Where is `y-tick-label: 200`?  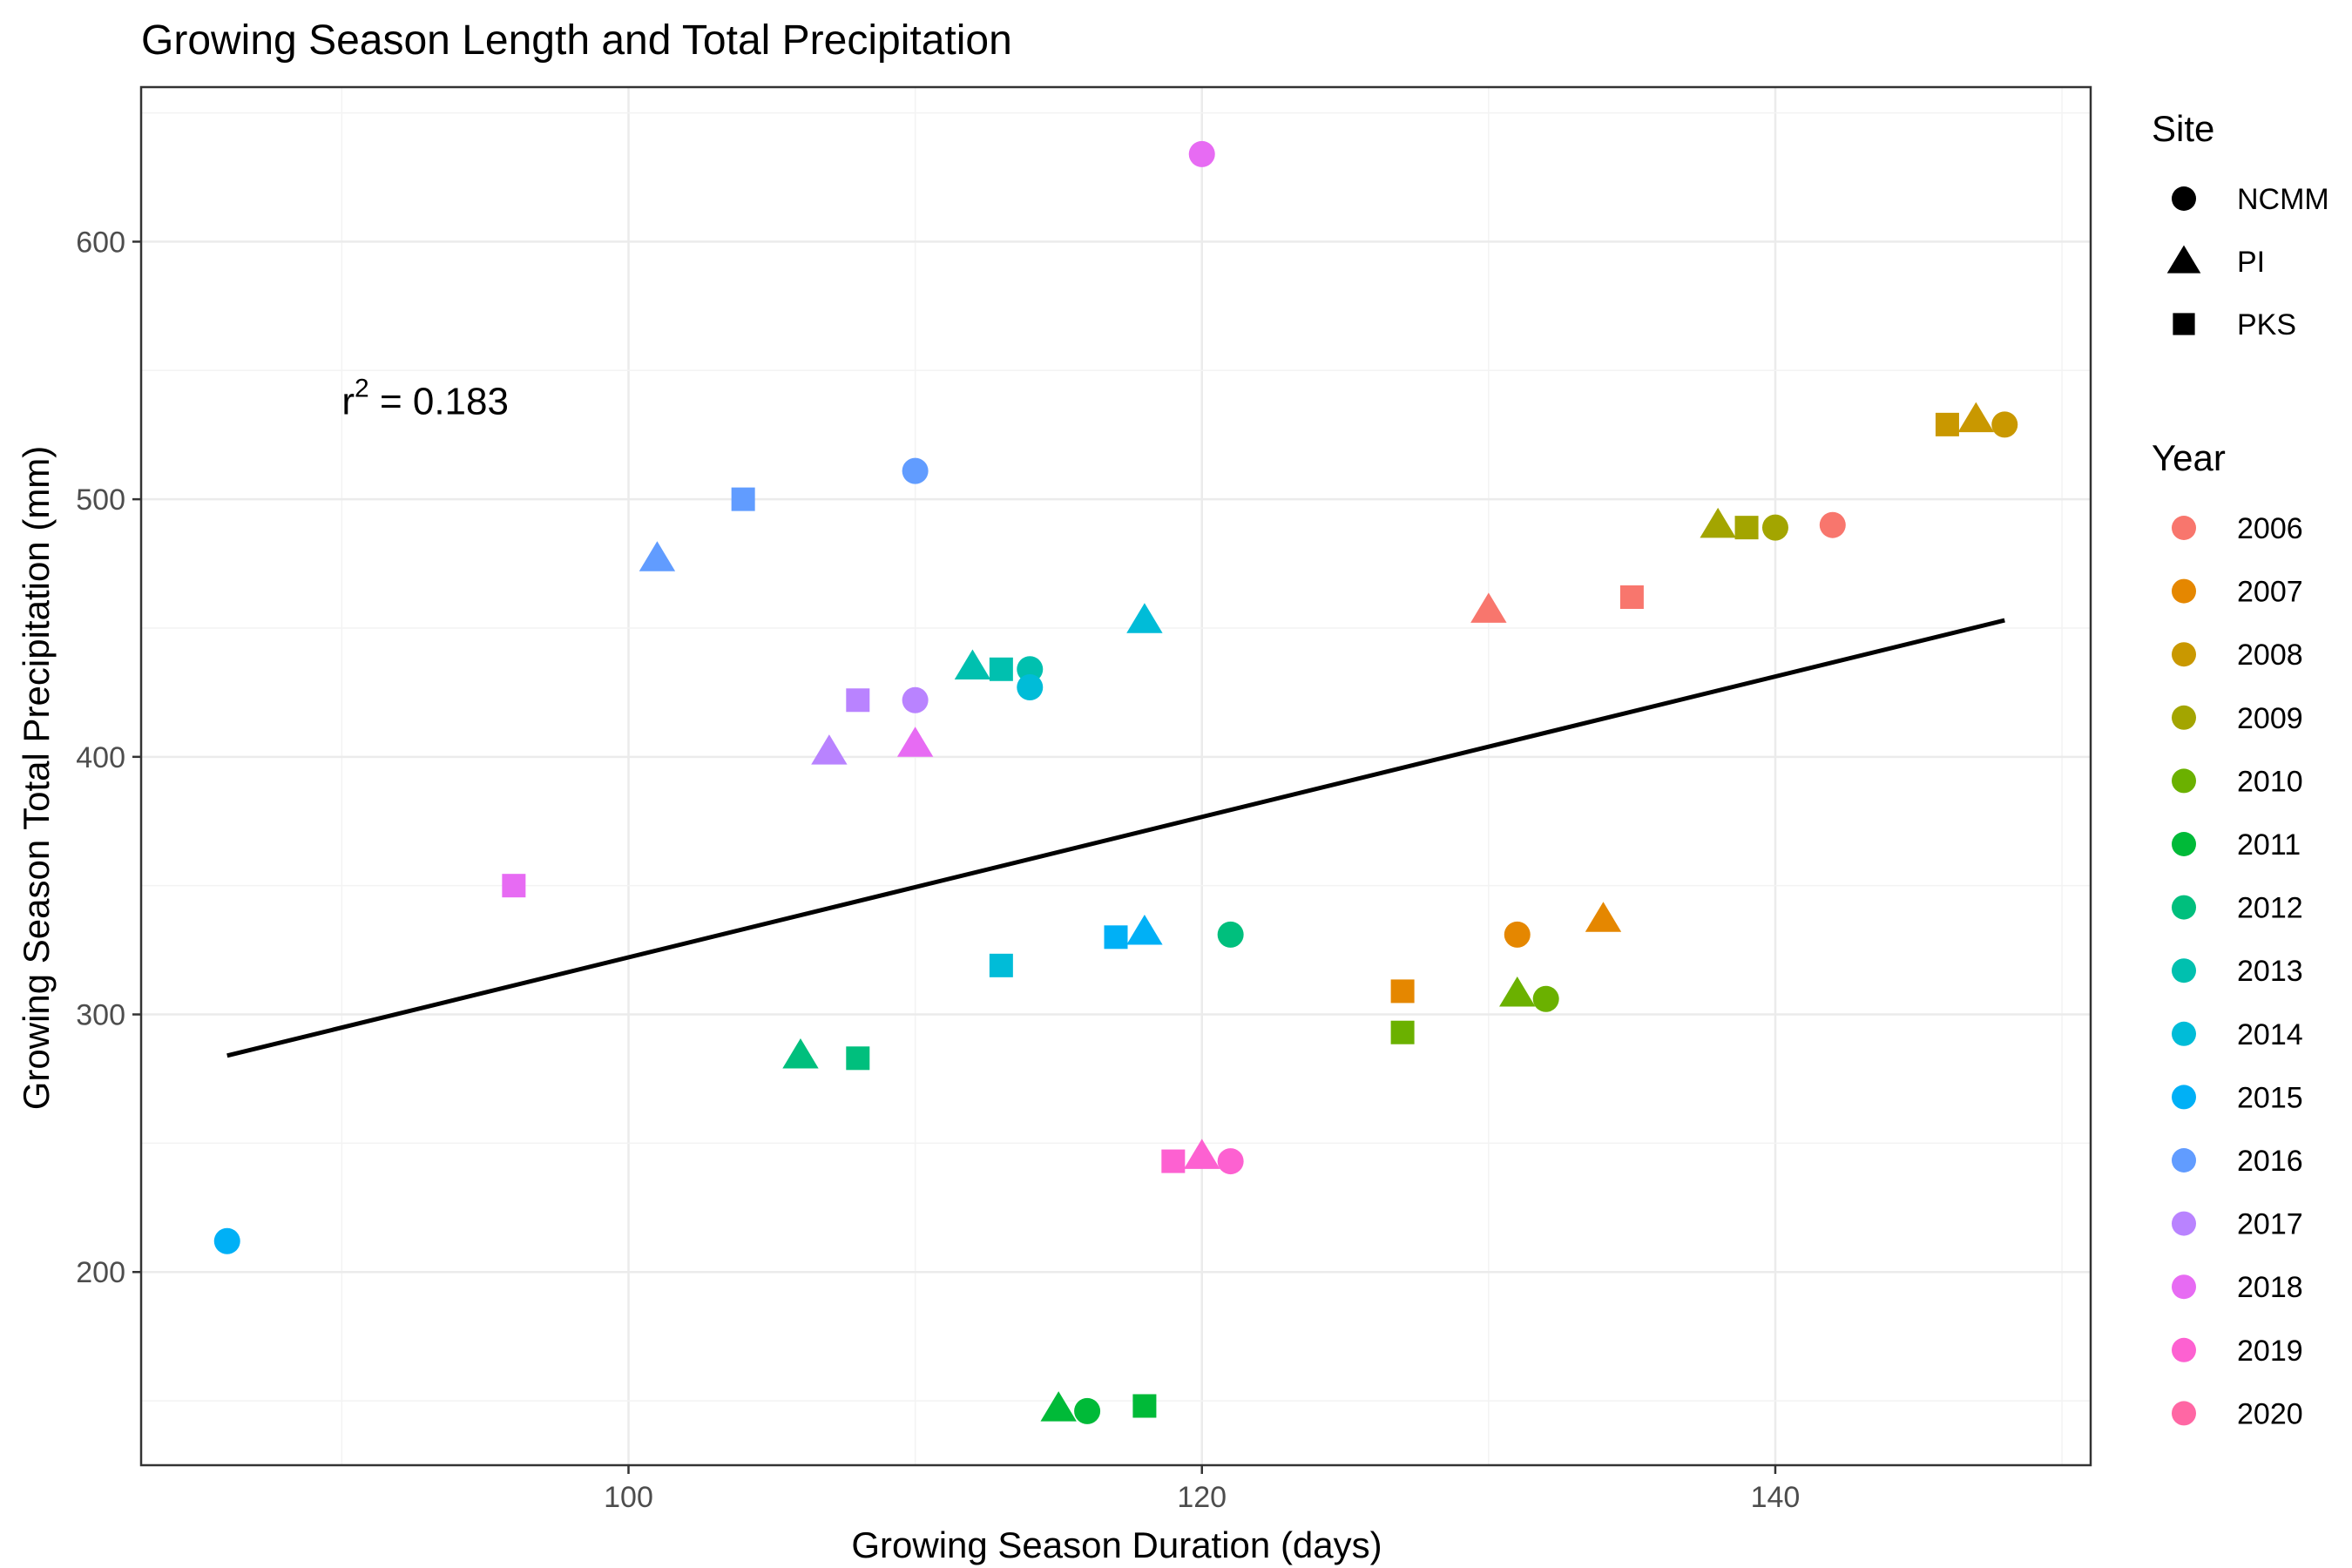
y-tick-label: 200 is located at coordinates (101, 1272).